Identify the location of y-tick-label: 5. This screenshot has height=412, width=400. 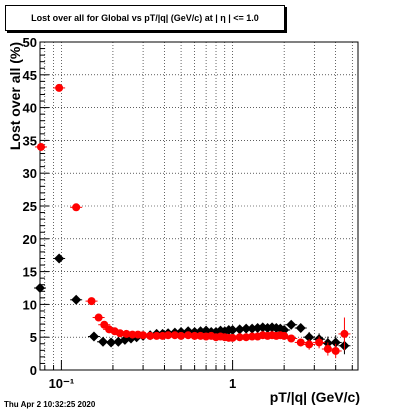
(33, 337).